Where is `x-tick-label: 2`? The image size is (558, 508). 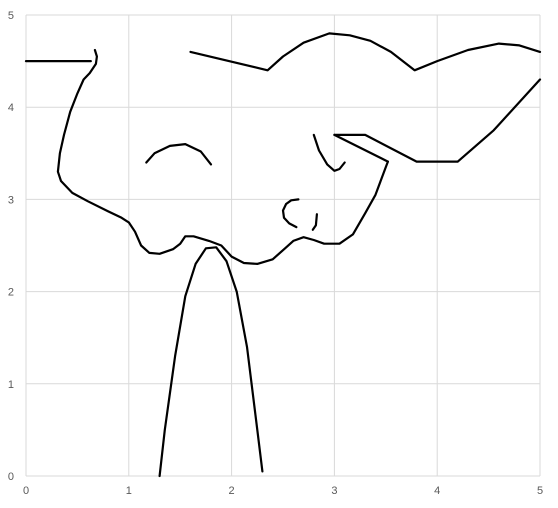
x-tick-label: 2 is located at coordinates (232, 491).